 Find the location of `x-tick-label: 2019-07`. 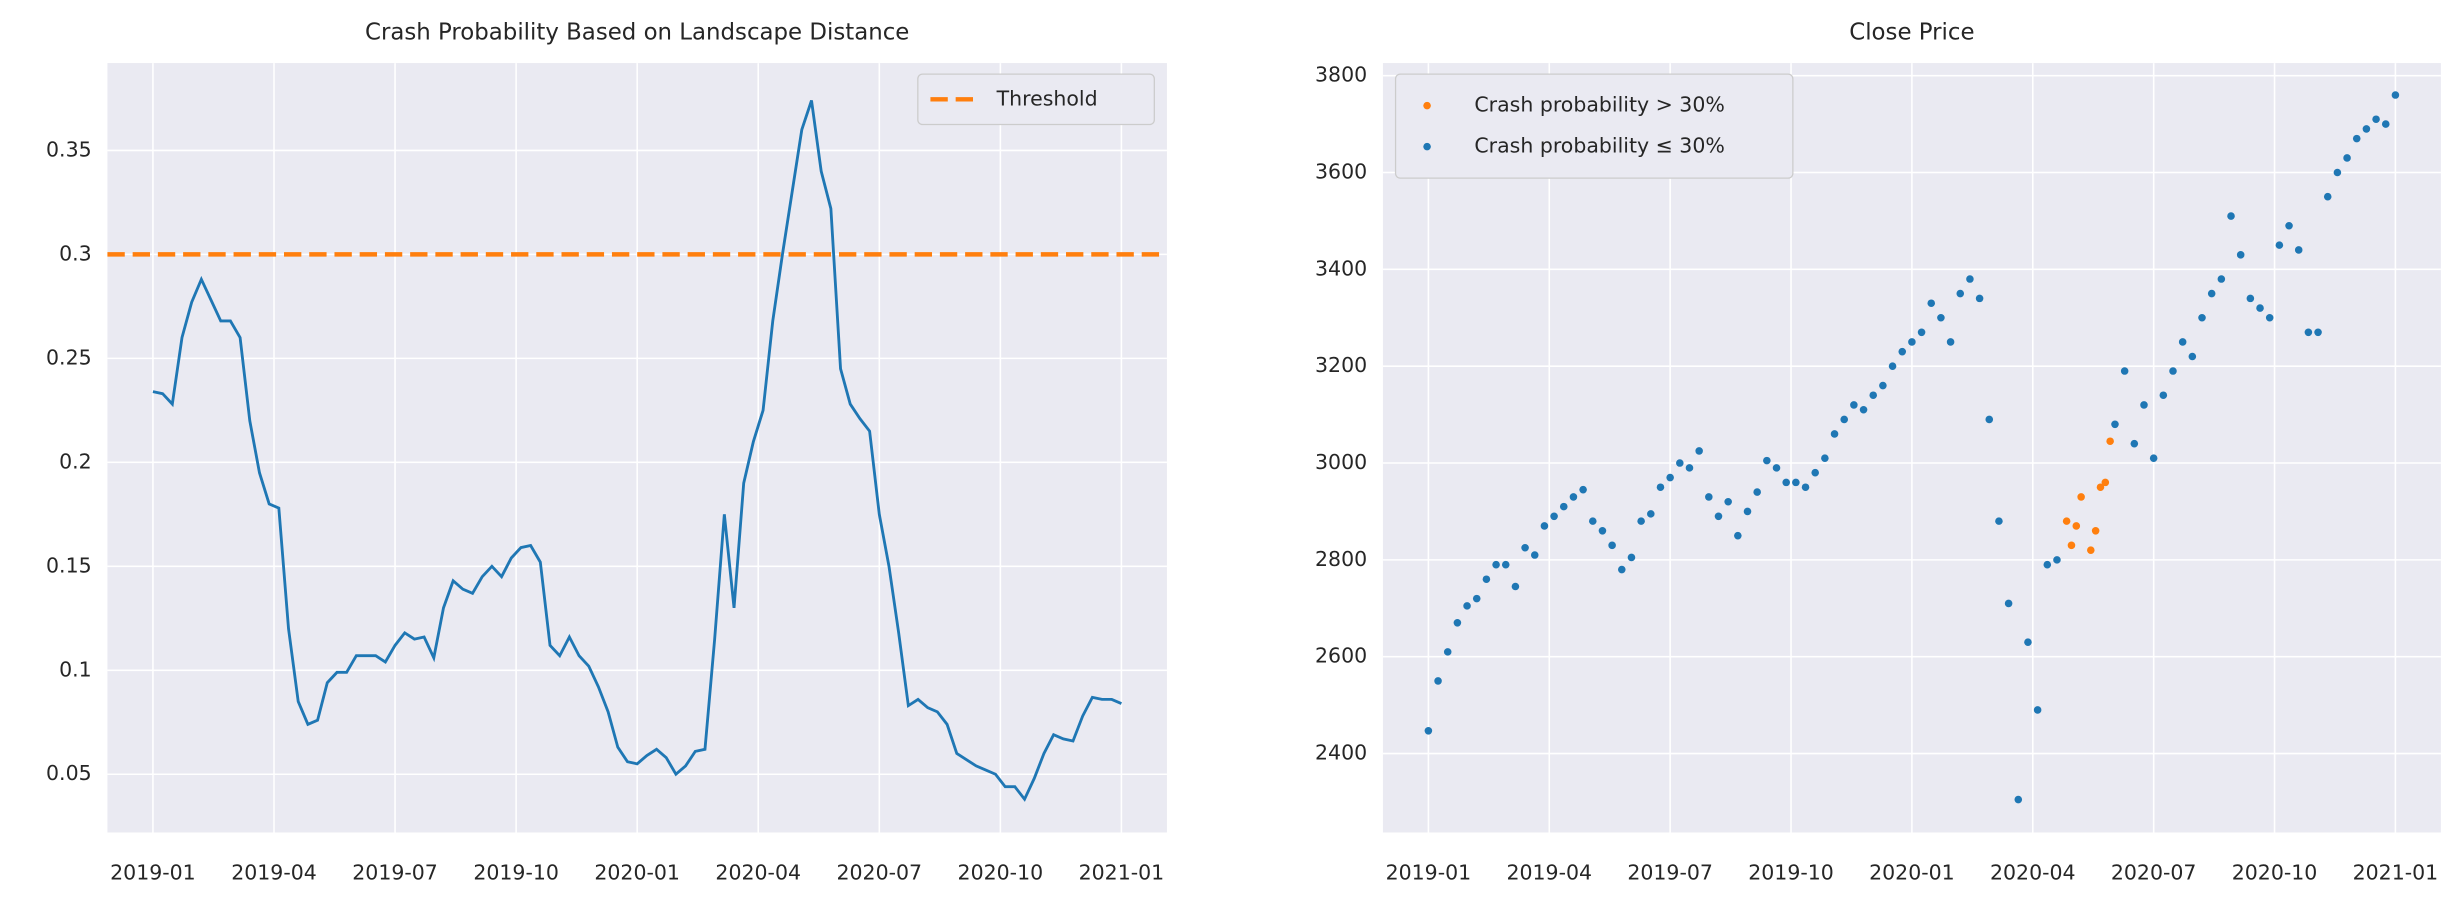

x-tick-label: 2019-07 is located at coordinates (1670, 872).